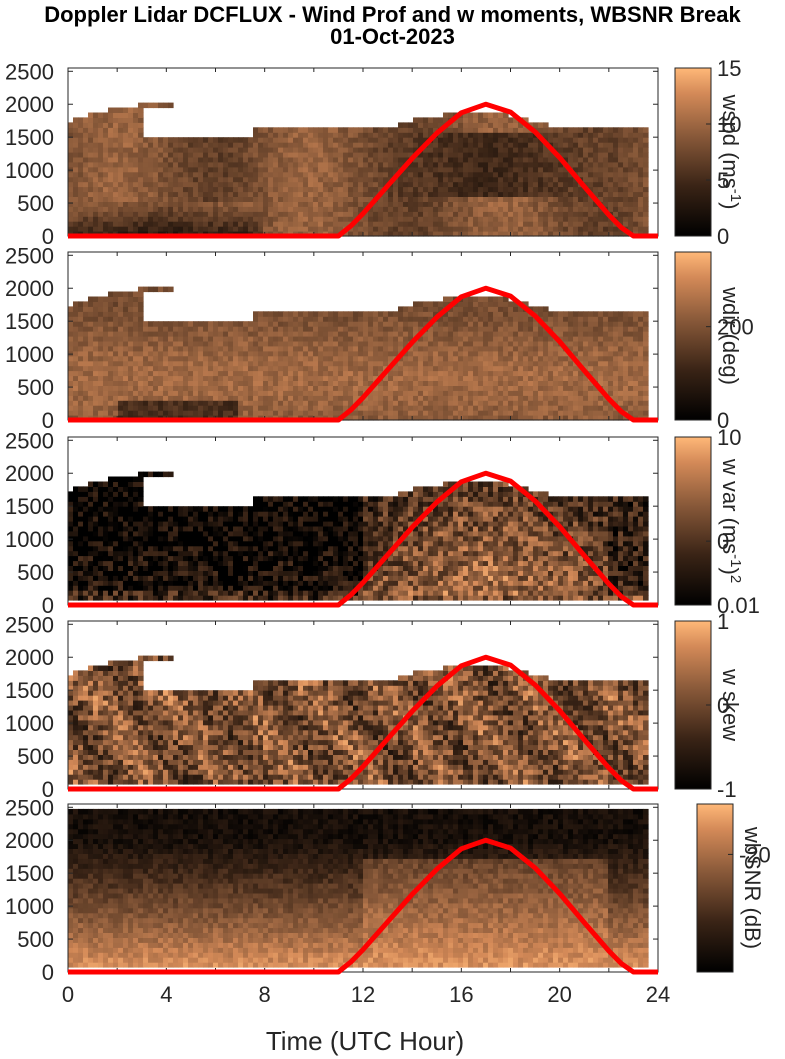 Image resolution: width=785 pixels, height=1059 pixels. I want to click on colorbar-tick-label: 1, so click(723, 621).